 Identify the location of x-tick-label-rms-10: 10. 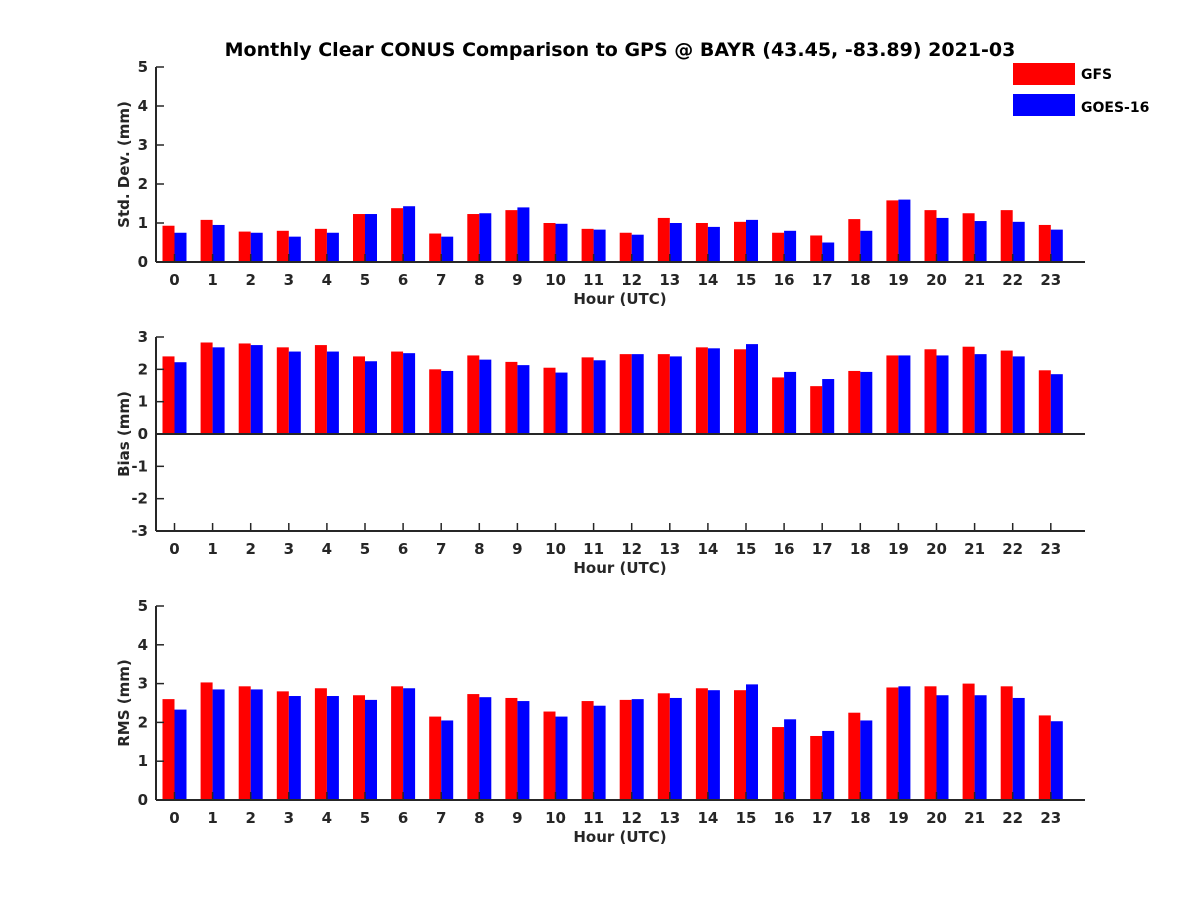
(555, 818).